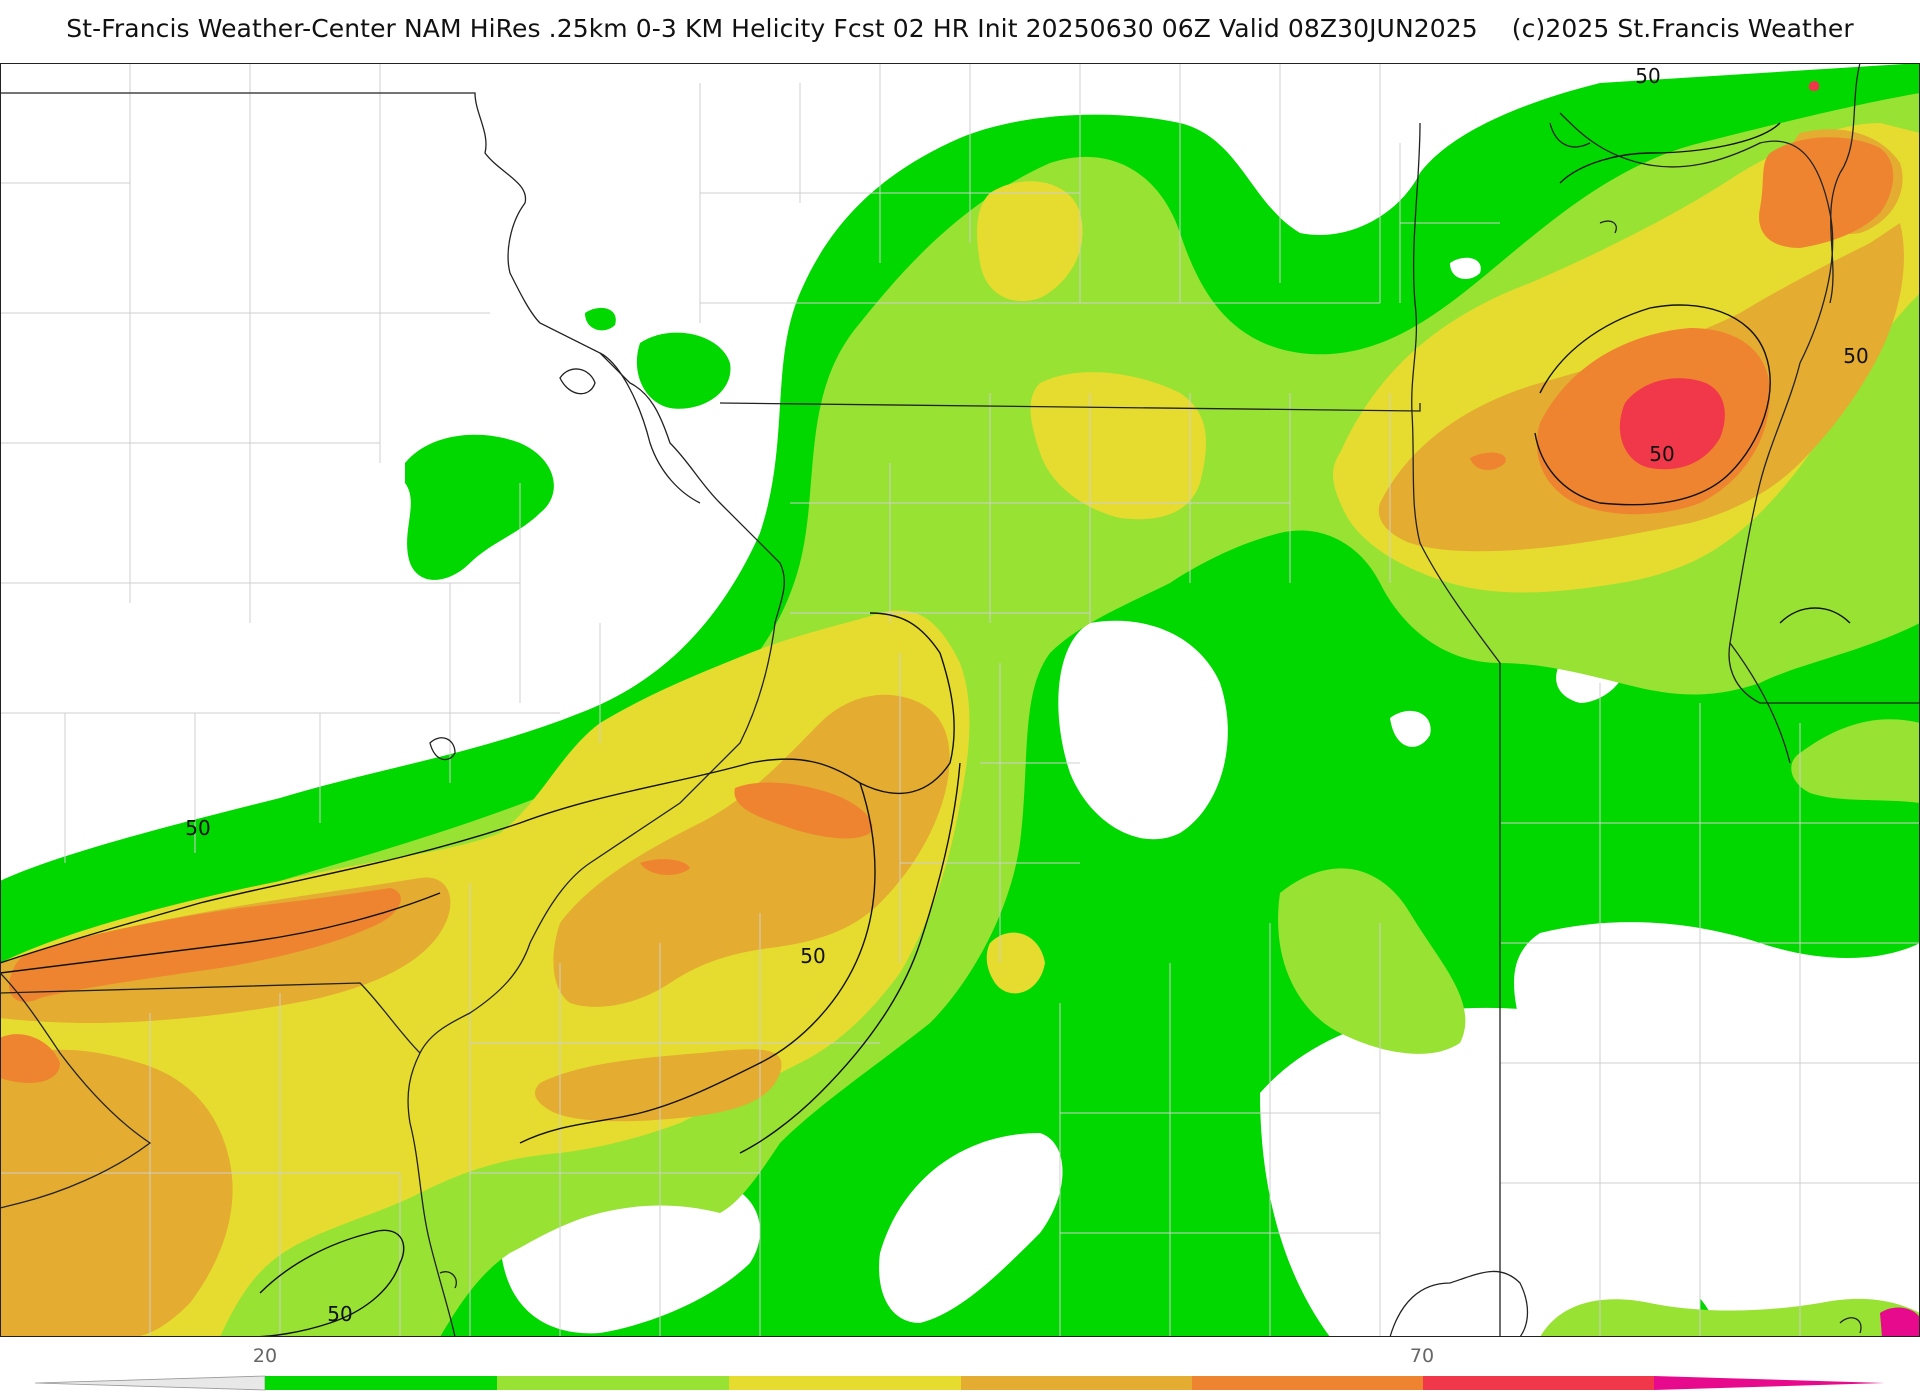  Describe the element at coordinates (959, 1368) in the screenshot. I see `color-bar: 20 70` at that location.